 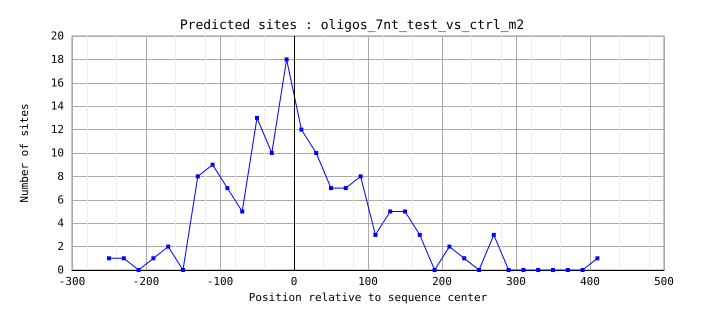 I want to click on y-tick-label: 16, so click(x=57, y=83).